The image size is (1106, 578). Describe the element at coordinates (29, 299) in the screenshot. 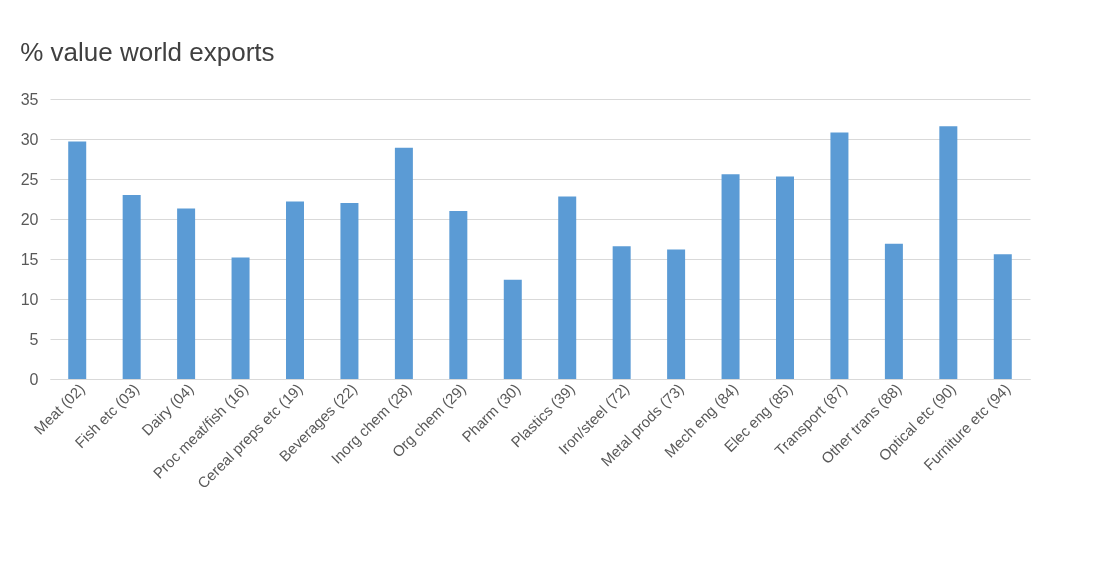

I see `y-tick-label: 10` at that location.